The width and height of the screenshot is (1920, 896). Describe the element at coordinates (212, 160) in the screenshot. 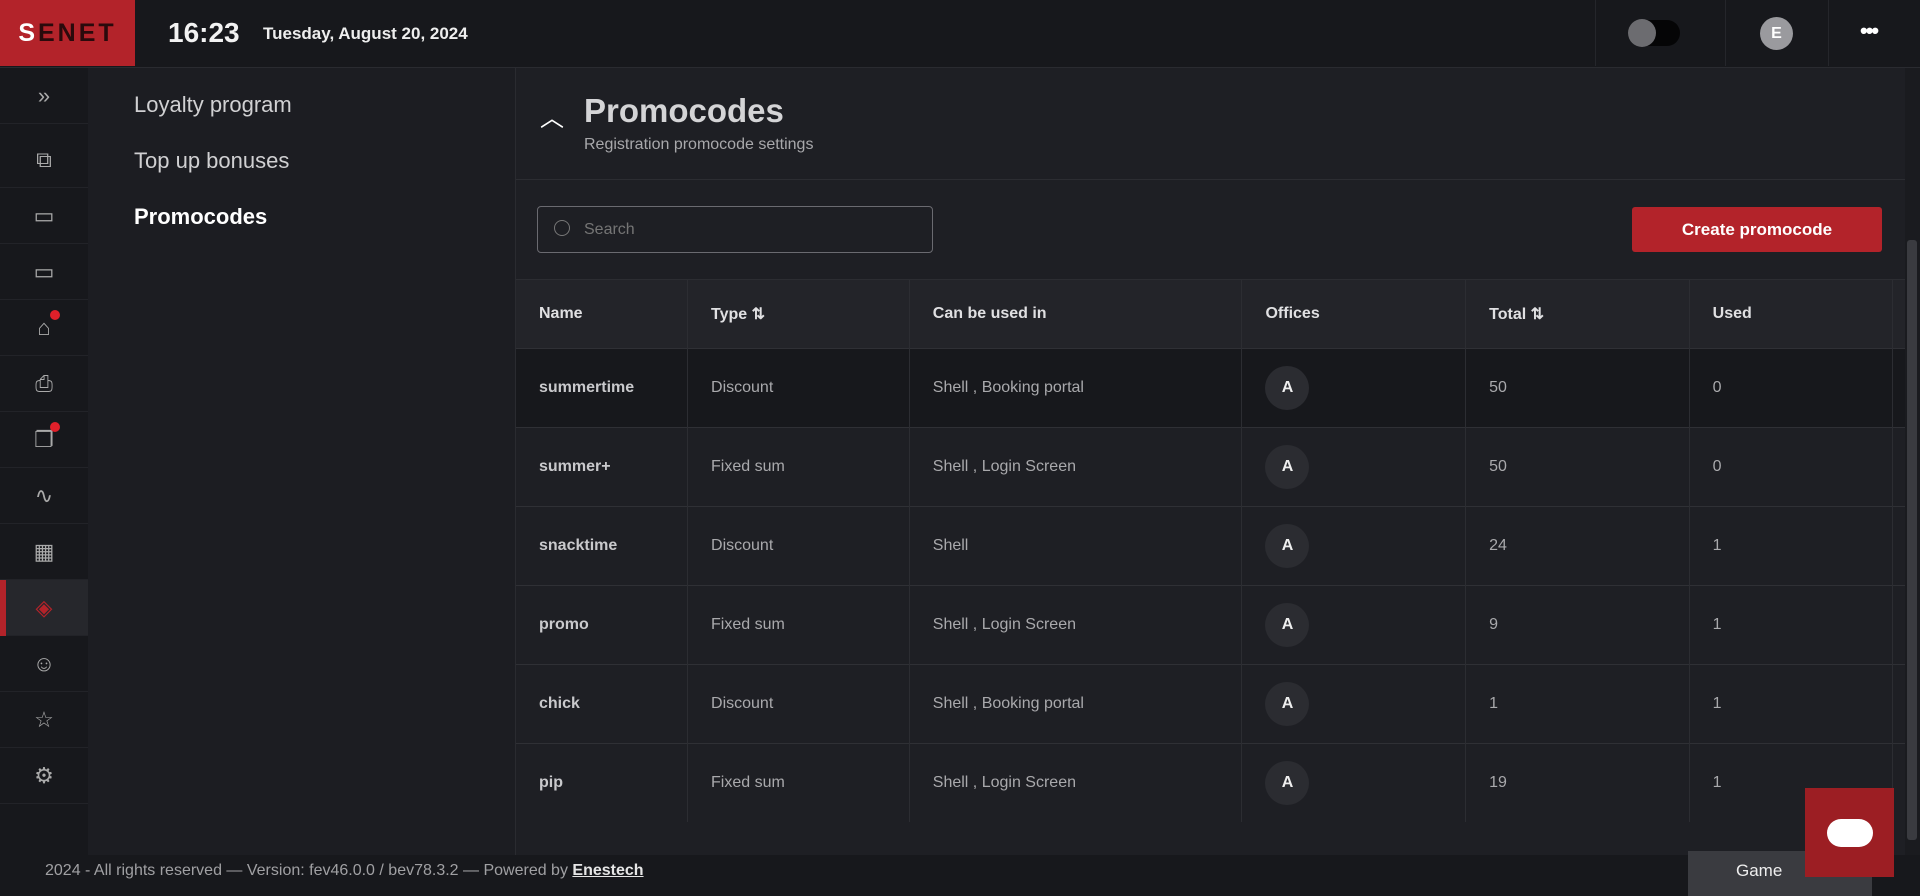

I see `submenu-item-top-up: Top up bonuses` at that location.